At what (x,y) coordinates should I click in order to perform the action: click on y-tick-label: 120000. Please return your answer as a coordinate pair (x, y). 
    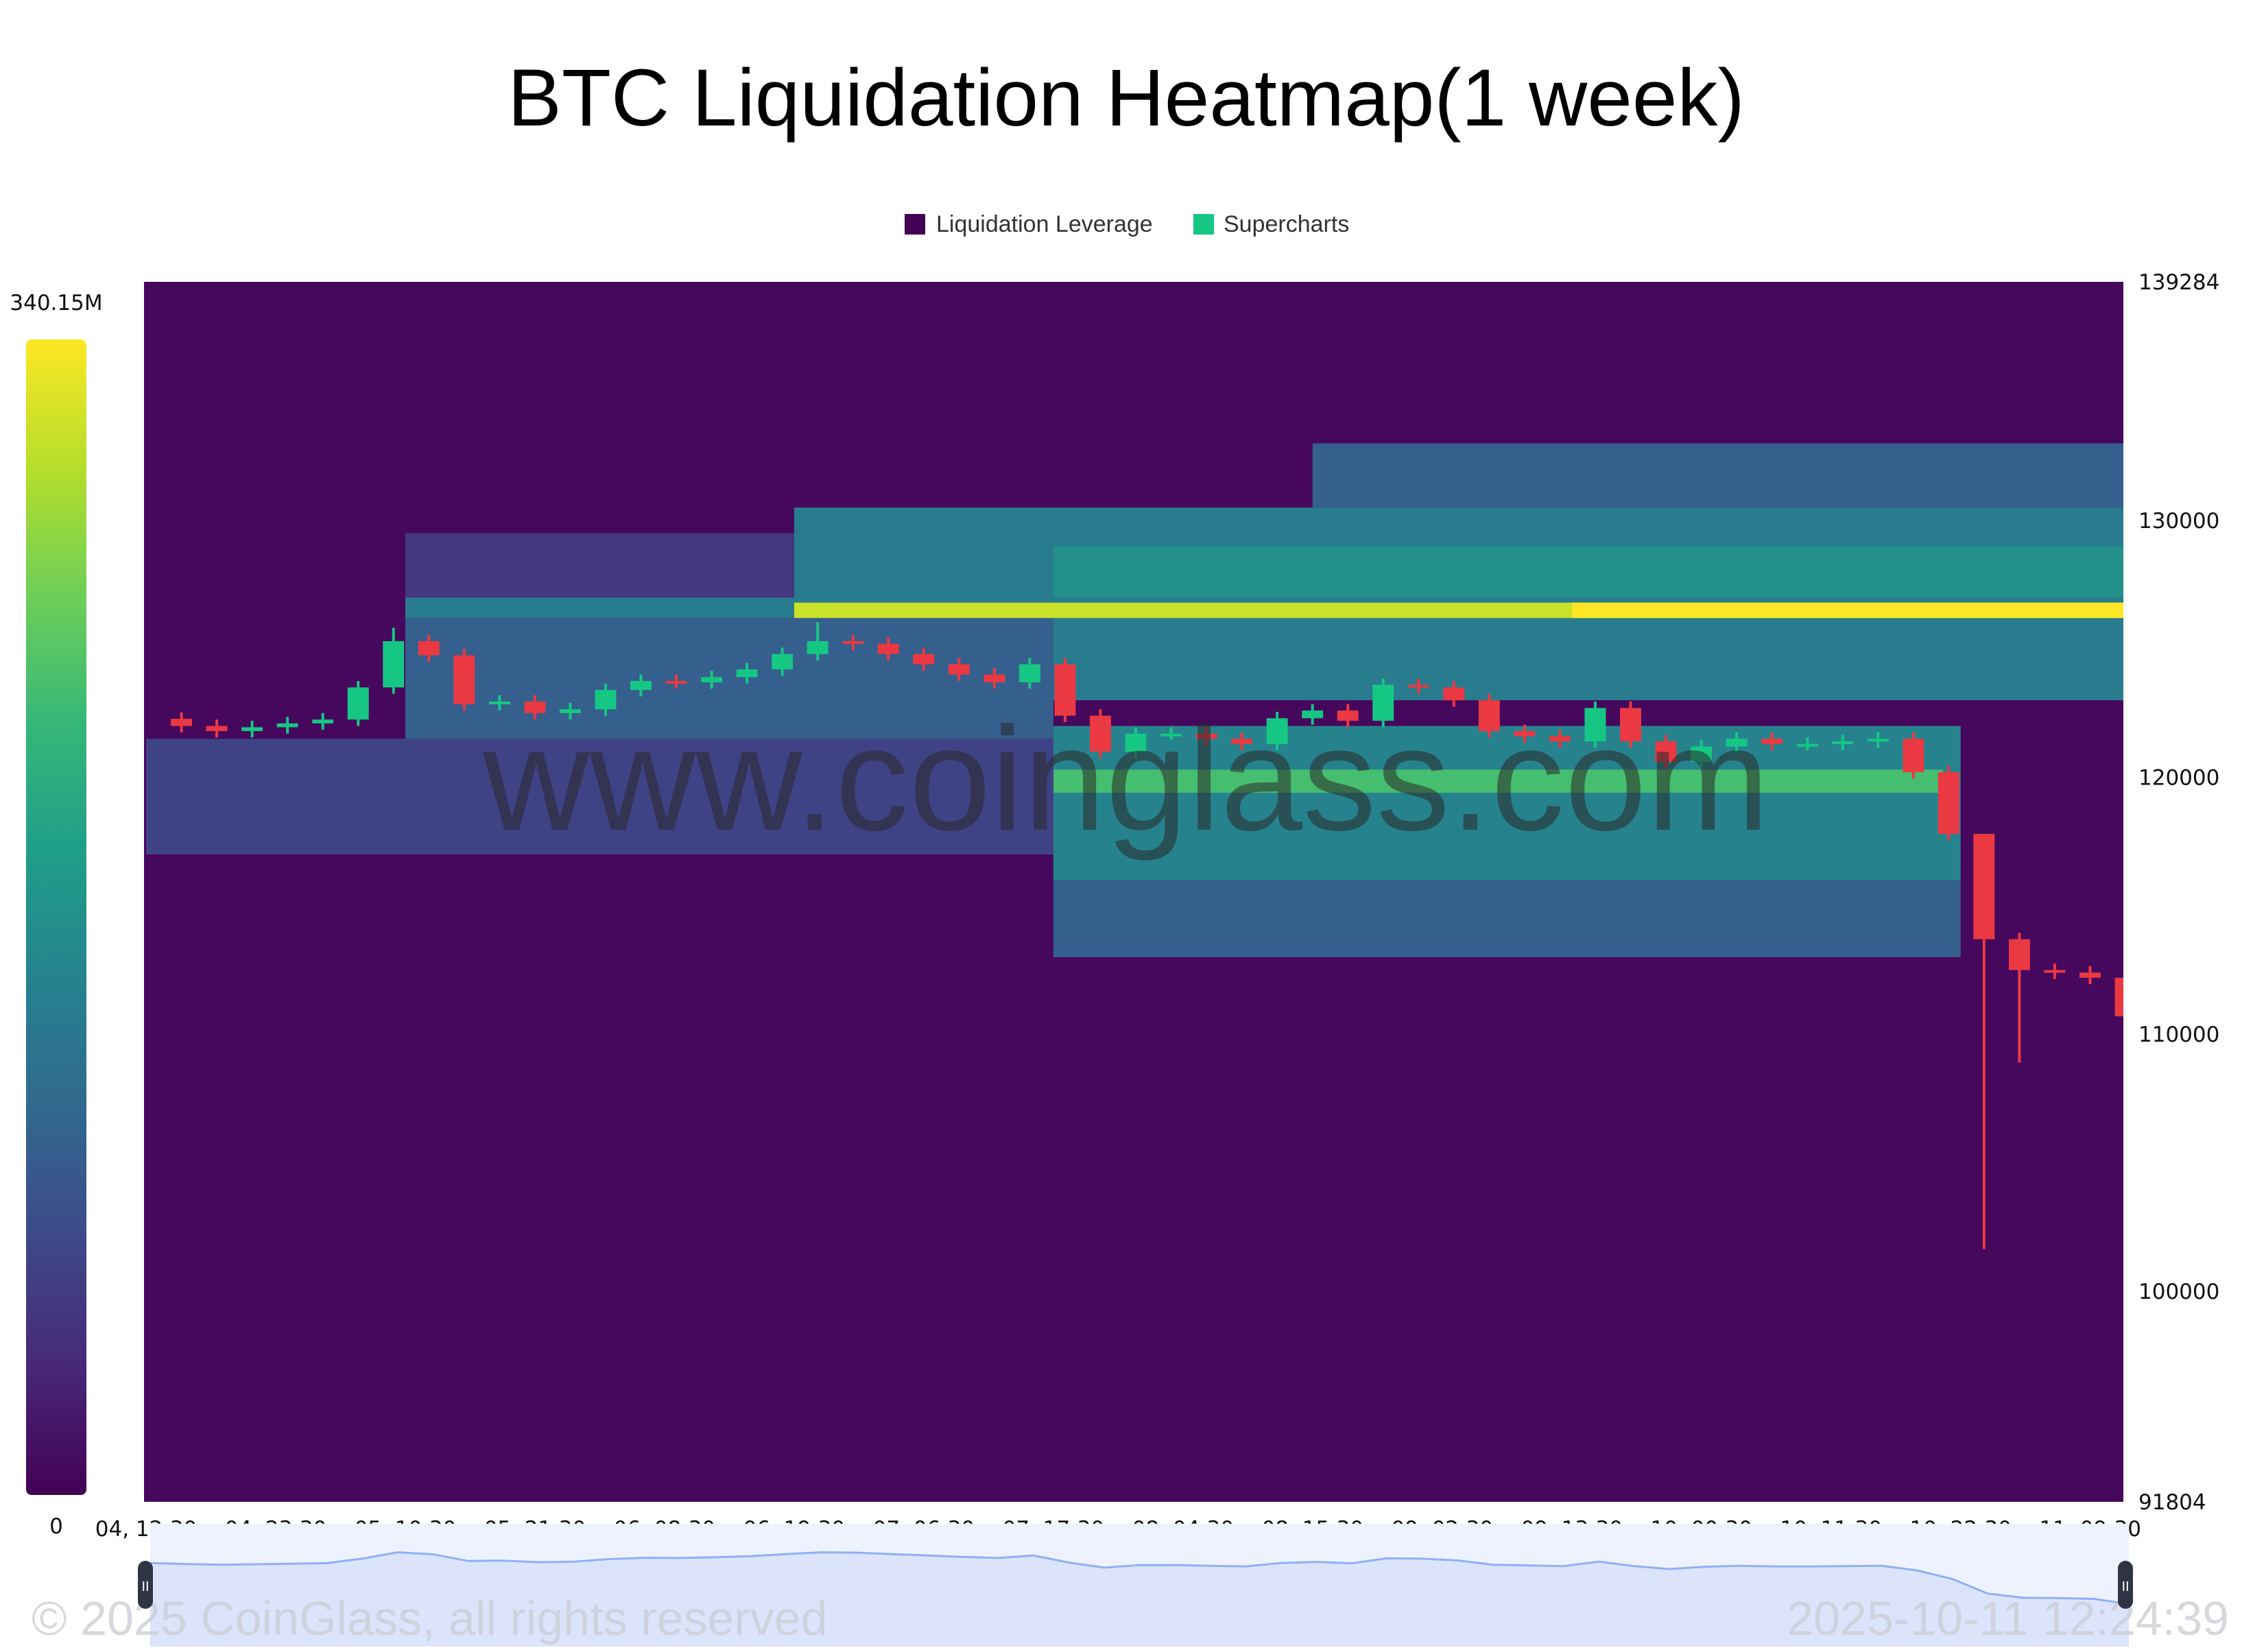
    Looking at the image, I should click on (2178, 778).